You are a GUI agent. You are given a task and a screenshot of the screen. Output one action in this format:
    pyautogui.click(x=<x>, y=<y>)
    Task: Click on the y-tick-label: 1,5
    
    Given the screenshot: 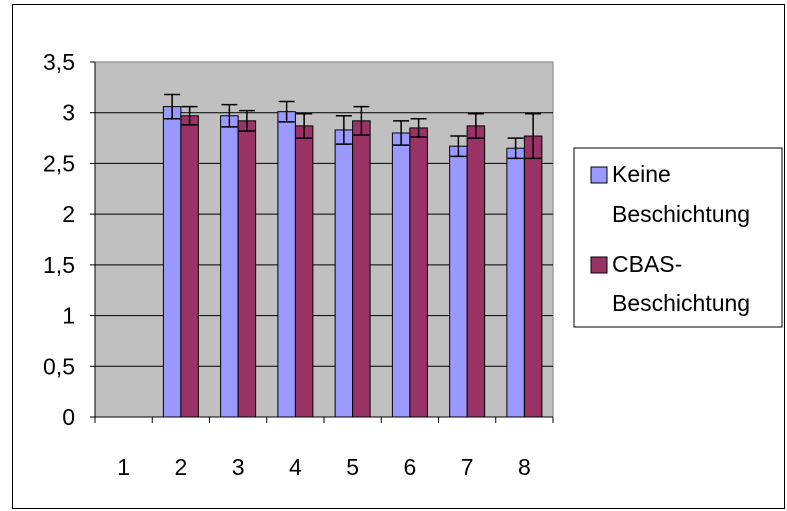 What is the action you would take?
    pyautogui.click(x=59, y=265)
    